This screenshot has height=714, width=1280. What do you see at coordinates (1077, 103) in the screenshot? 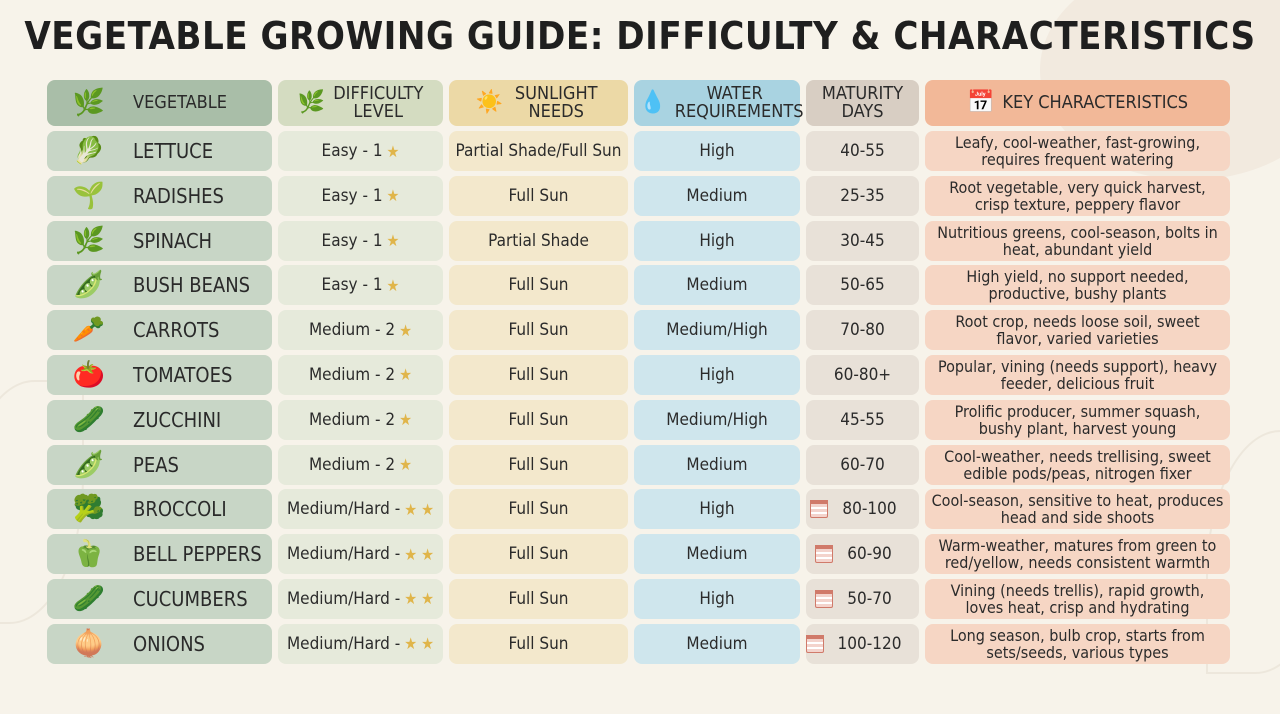
I see `header-key: 📅 KEY CHARACTERISTICS` at bounding box center [1077, 103].